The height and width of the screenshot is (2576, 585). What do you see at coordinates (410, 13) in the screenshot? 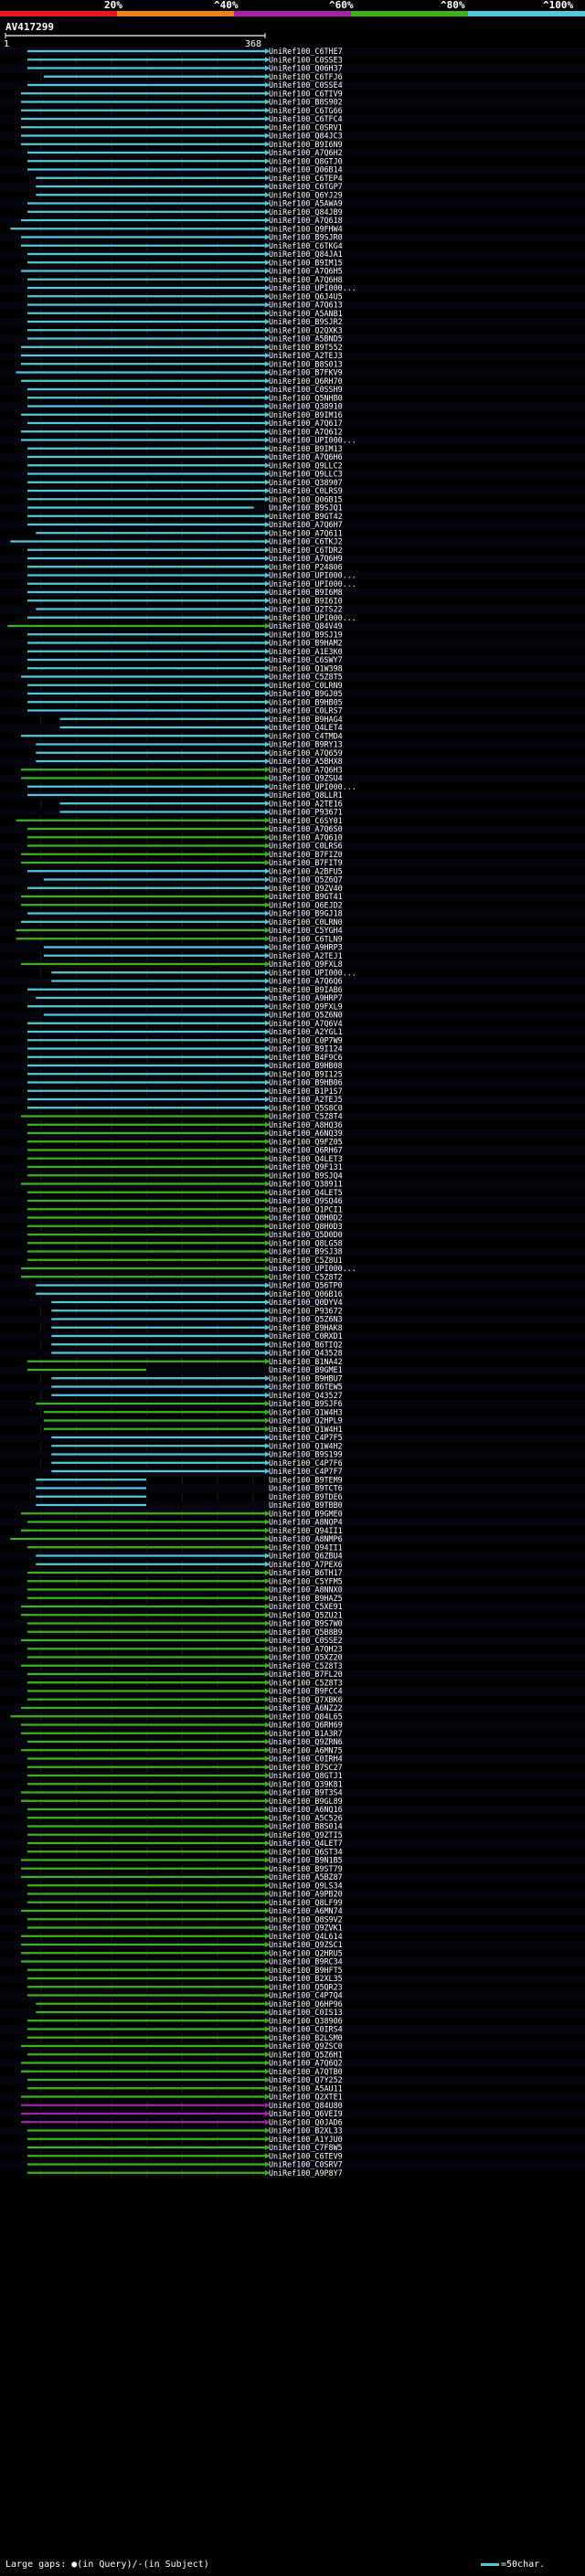
I see `legend-segment-green` at bounding box center [410, 13].